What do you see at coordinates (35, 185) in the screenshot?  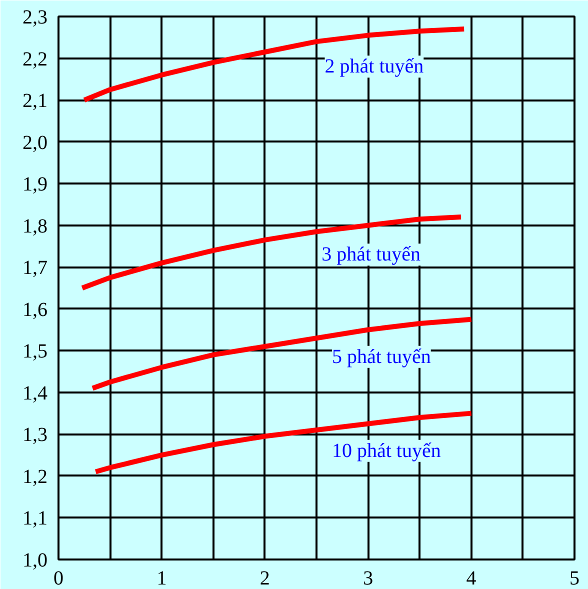 I see `y-tick-label: 1,9` at bounding box center [35, 185].